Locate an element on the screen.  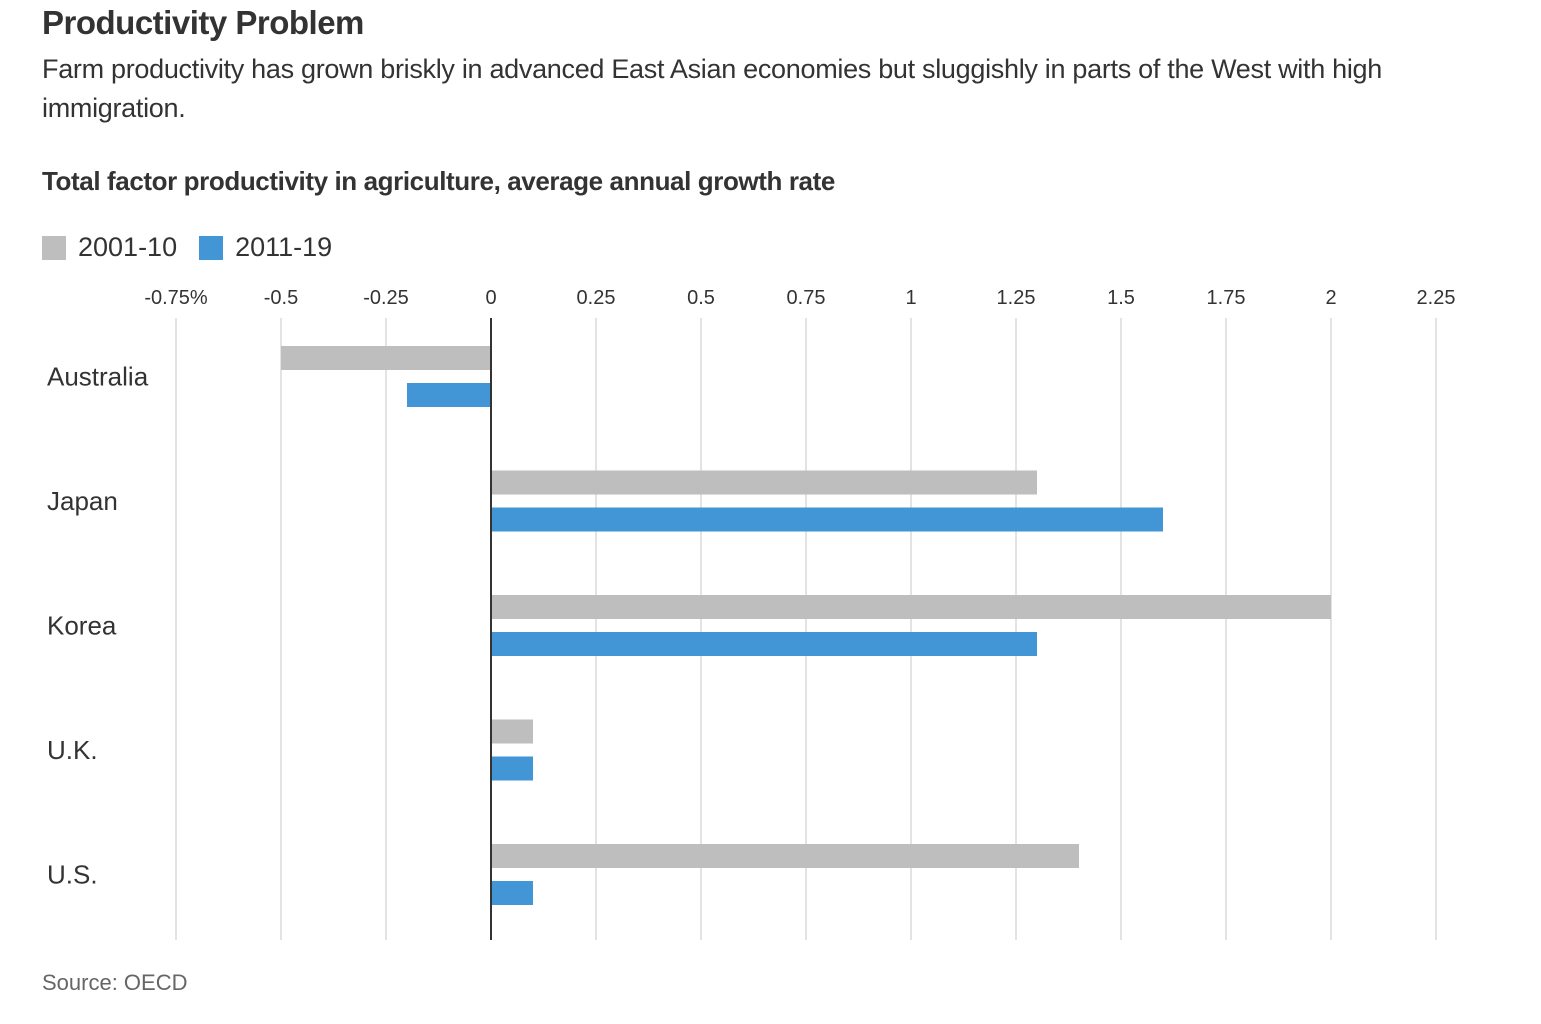
x-tick-label: -0.5 is located at coordinates (281, 298).